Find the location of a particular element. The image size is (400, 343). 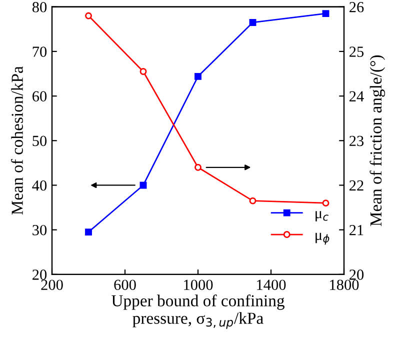

y2-tick-label: 25 is located at coordinates (357, 51).